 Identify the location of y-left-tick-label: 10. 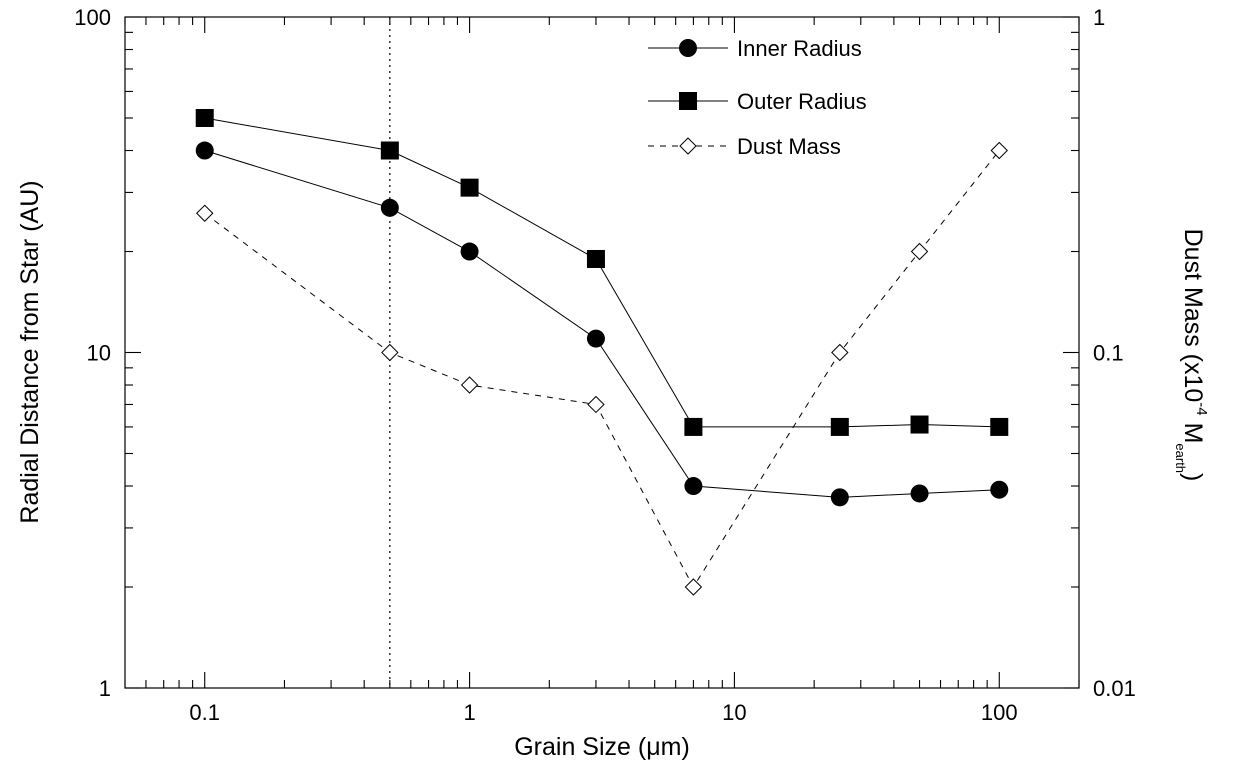
(99, 353).